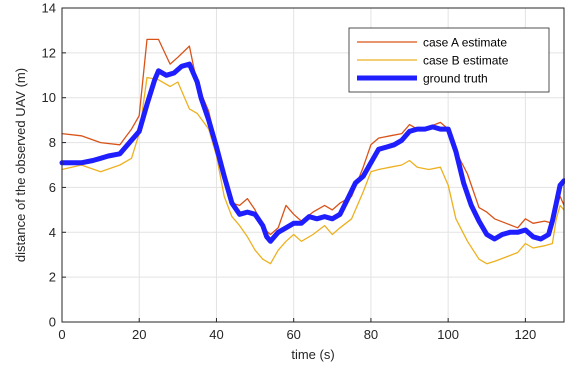 The height and width of the screenshot is (378, 565). I want to click on x-tick-label: 60, so click(293, 334).